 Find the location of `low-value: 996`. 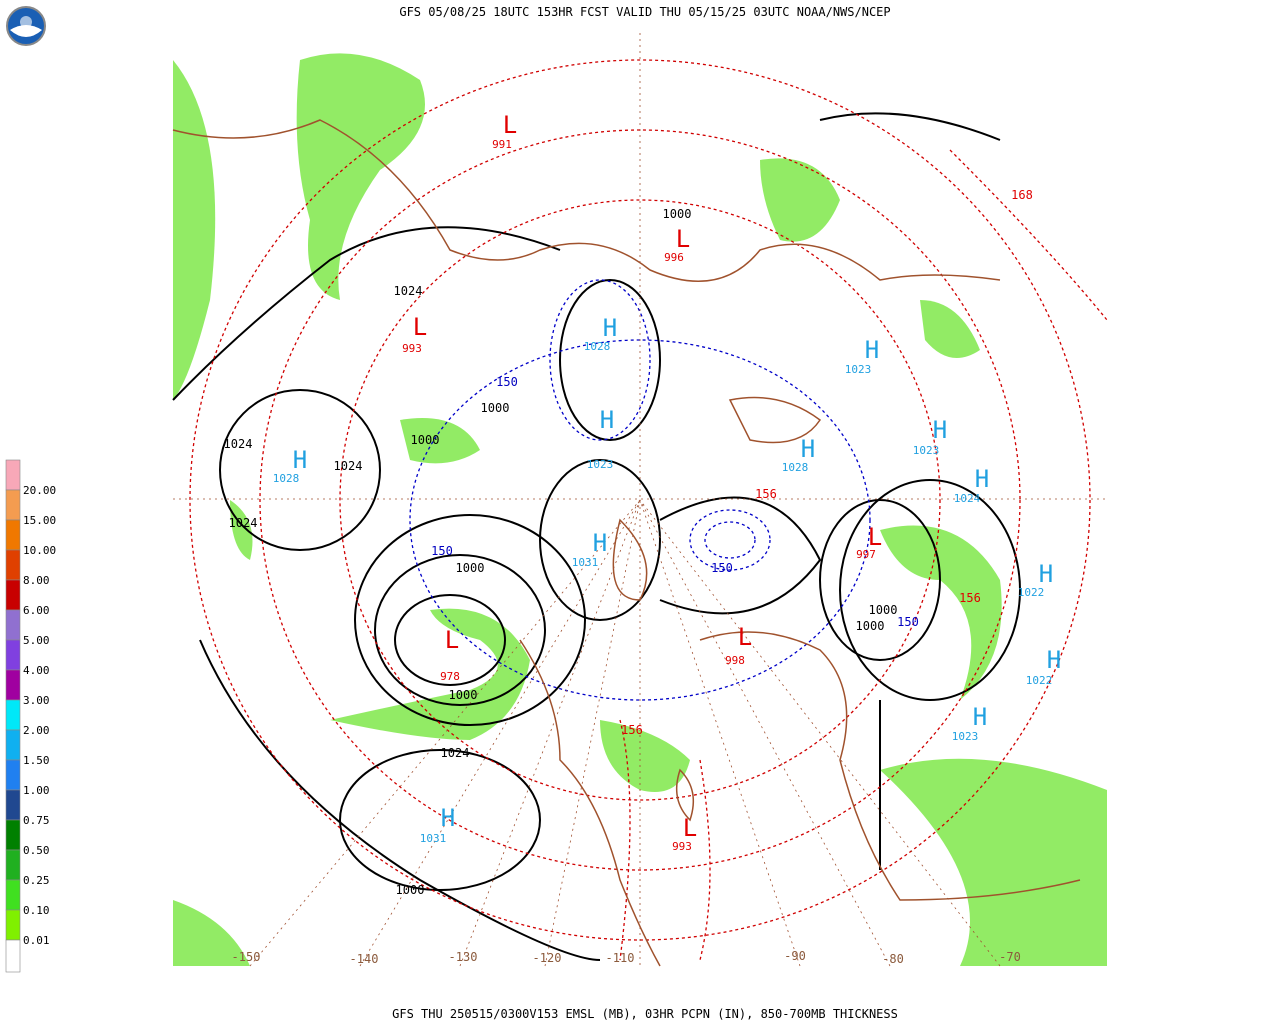

low-value: 996 is located at coordinates (674, 257).